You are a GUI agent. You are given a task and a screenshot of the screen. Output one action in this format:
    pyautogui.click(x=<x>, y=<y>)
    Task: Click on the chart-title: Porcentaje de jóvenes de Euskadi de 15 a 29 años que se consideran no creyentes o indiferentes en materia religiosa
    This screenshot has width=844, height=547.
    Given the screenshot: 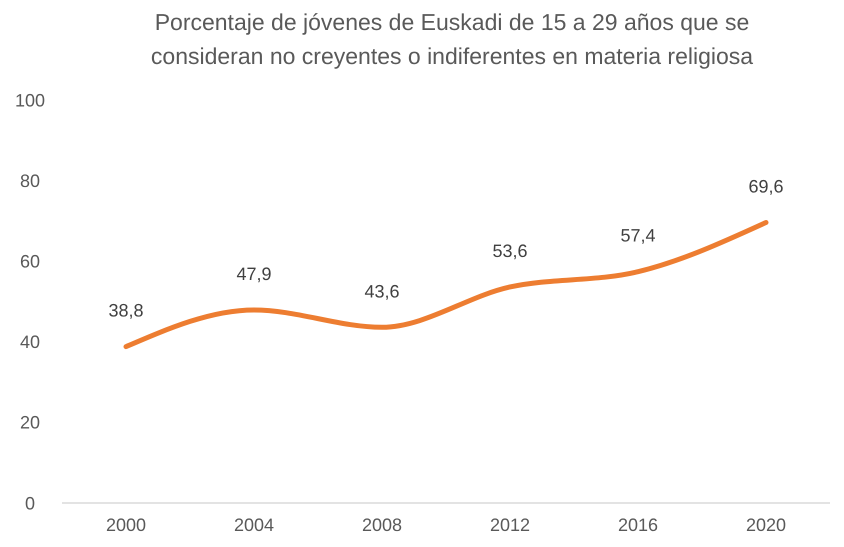 What is the action you would take?
    pyautogui.click(x=452, y=39)
    